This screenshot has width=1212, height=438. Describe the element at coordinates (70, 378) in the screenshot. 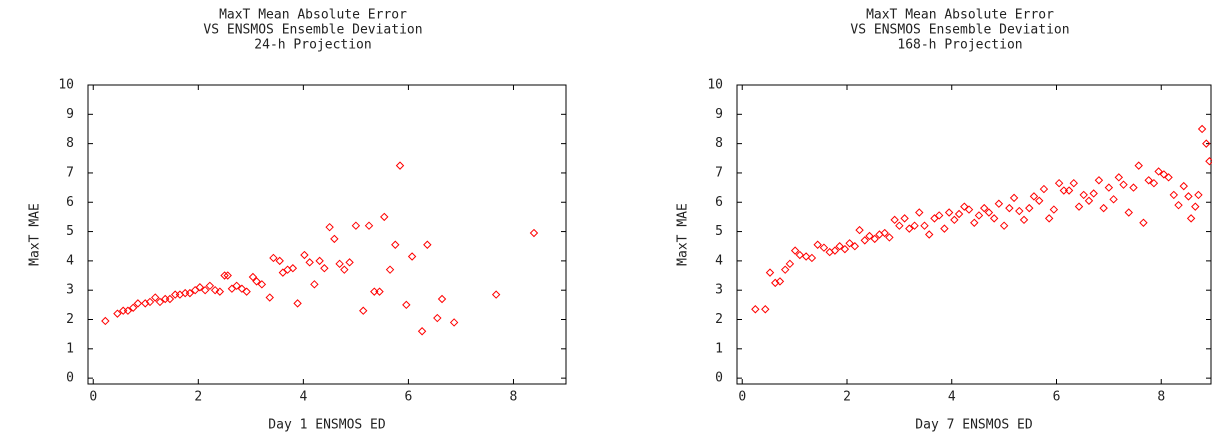

I see `y-tick-label: 0` at that location.